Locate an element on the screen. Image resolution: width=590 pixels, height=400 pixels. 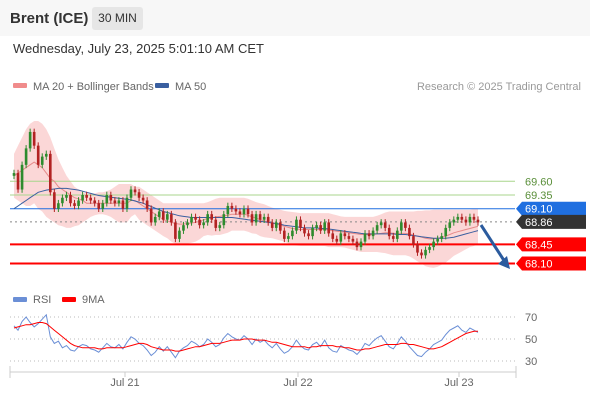
level-tag-label: 68.10 is located at coordinates (539, 265).